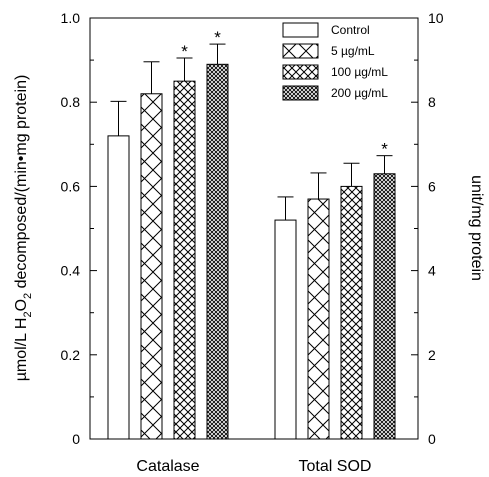 The height and width of the screenshot is (477, 489). Describe the element at coordinates (427, 228) in the screenshot. I see `right-axis: 0 2 4 6 8 10` at that location.